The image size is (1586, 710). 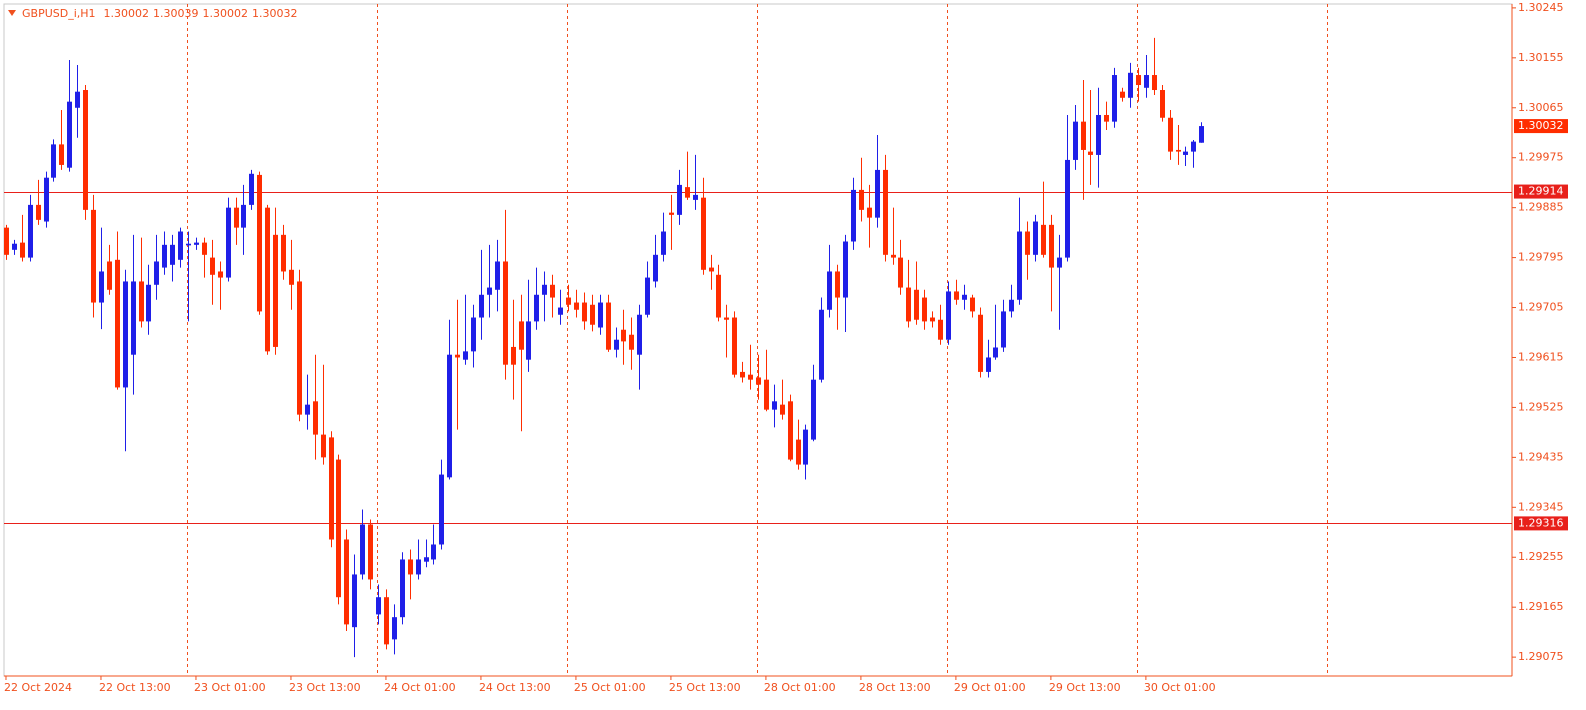 What do you see at coordinates (1541, 125) in the screenshot?
I see `current-price-label: 1.30032` at bounding box center [1541, 125].